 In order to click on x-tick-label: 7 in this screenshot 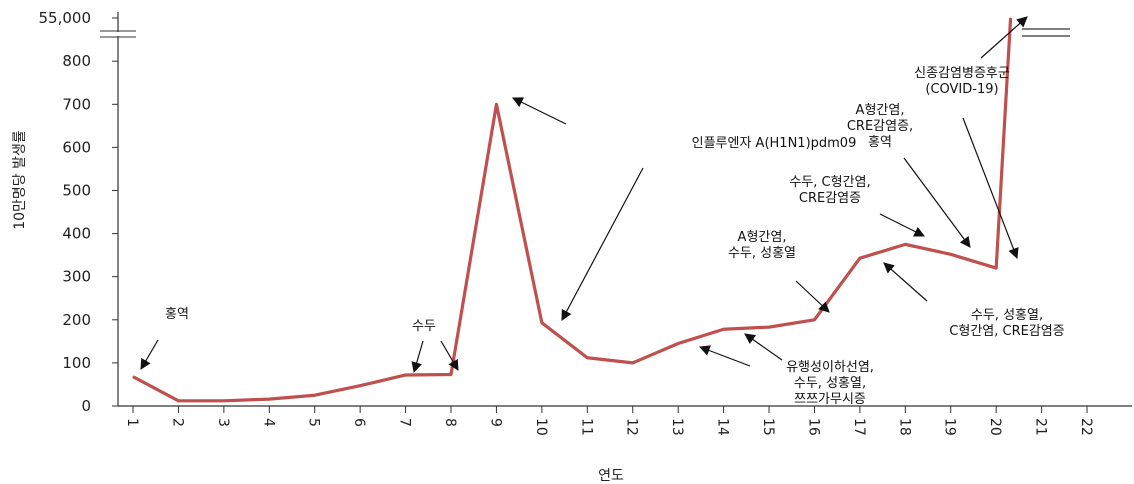, I will do `click(405, 422)`.